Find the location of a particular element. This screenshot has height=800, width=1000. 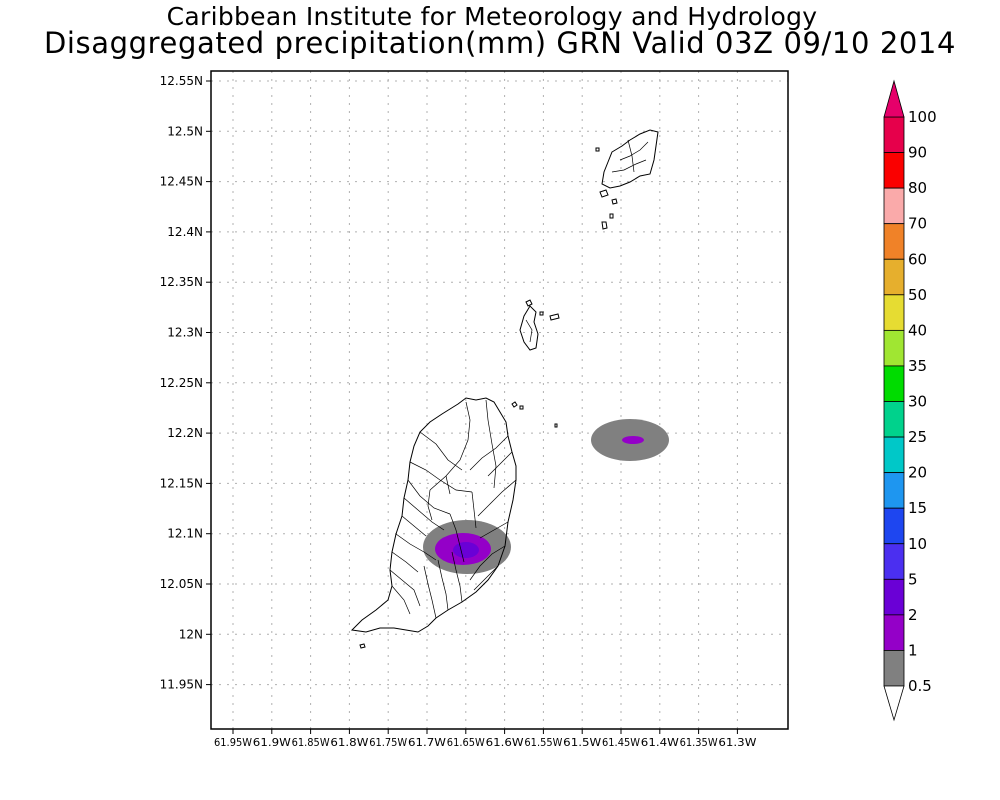

colorbar-label: 80 is located at coordinates (917, 188).